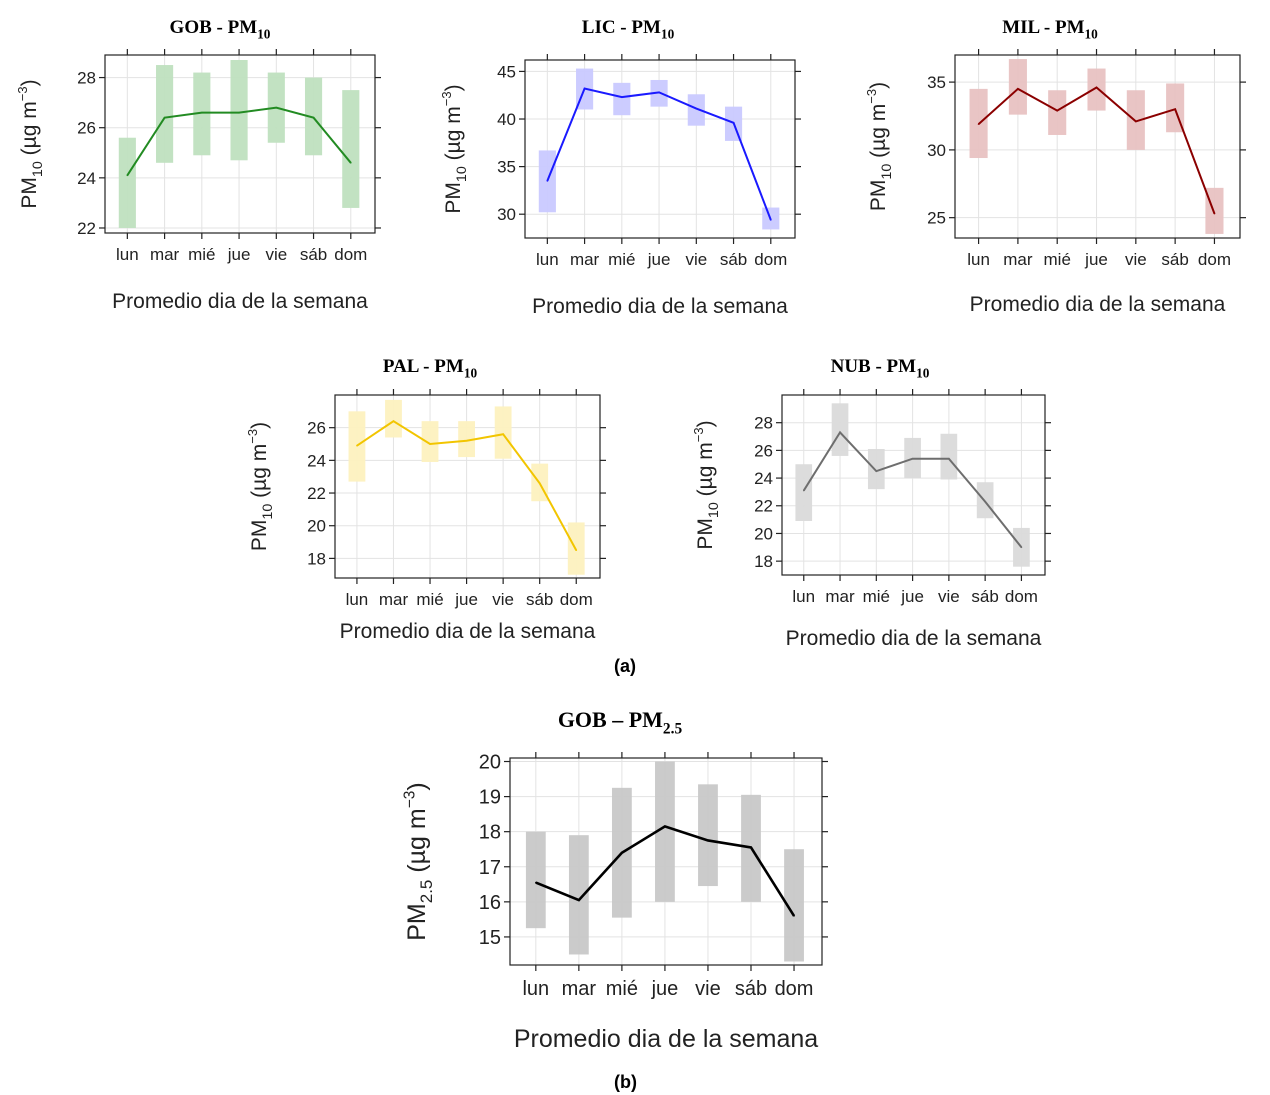  What do you see at coordinates (426, 892) in the screenshot?
I see `y-axis-label-subscript: 2.5` at bounding box center [426, 892].